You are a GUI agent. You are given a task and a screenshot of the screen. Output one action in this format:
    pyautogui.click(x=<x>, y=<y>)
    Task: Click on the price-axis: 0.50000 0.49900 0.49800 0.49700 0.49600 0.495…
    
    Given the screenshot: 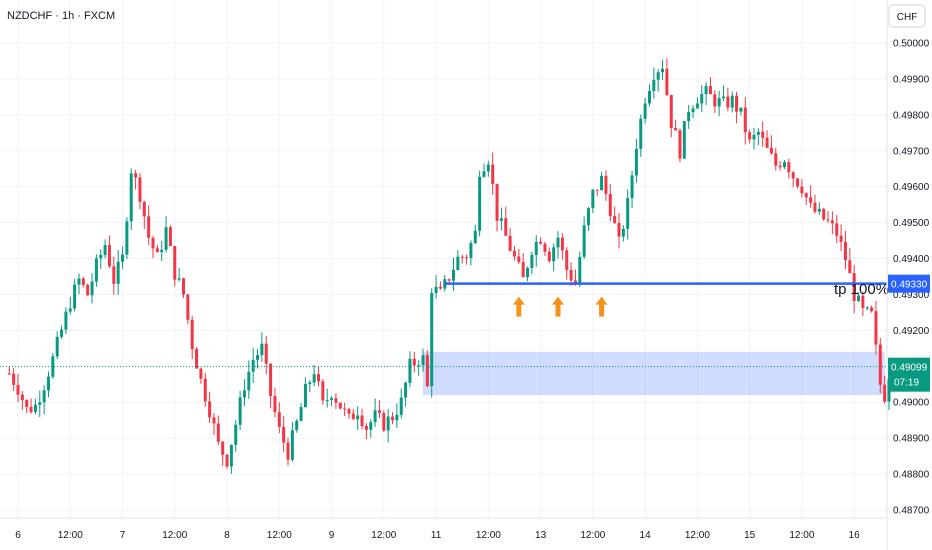 What is the action you would take?
    pyautogui.click(x=911, y=278)
    